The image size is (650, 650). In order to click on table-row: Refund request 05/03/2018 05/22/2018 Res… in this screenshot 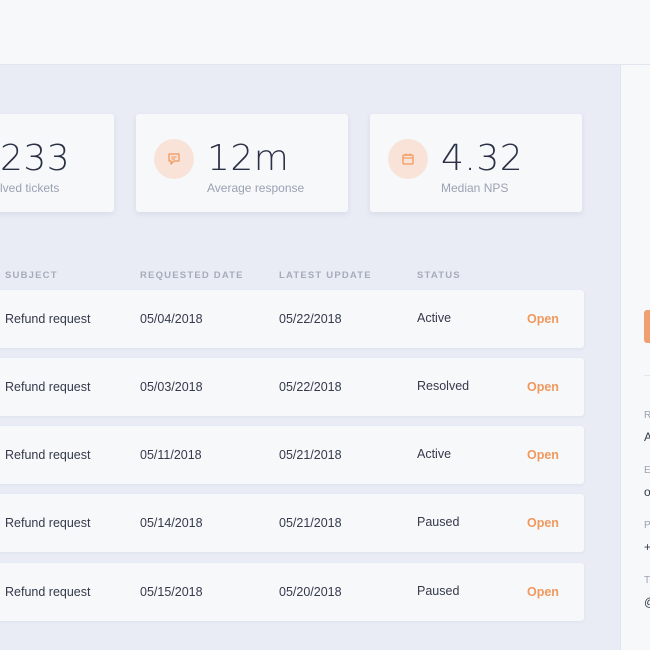, I will do `click(292, 387)`.